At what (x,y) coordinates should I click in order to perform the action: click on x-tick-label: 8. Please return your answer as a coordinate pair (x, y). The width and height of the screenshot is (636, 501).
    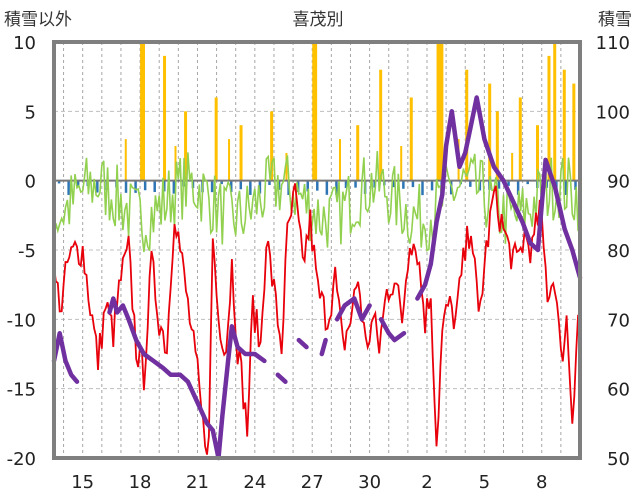
    Looking at the image, I should click on (541, 482).